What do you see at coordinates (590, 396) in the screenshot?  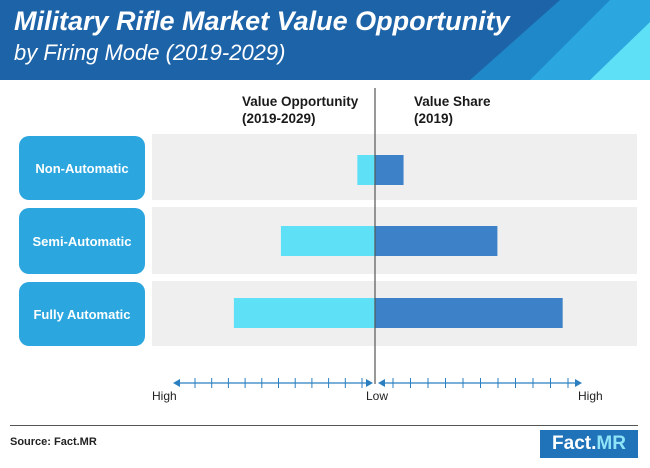 I see `scale-label-right: High` at bounding box center [590, 396].